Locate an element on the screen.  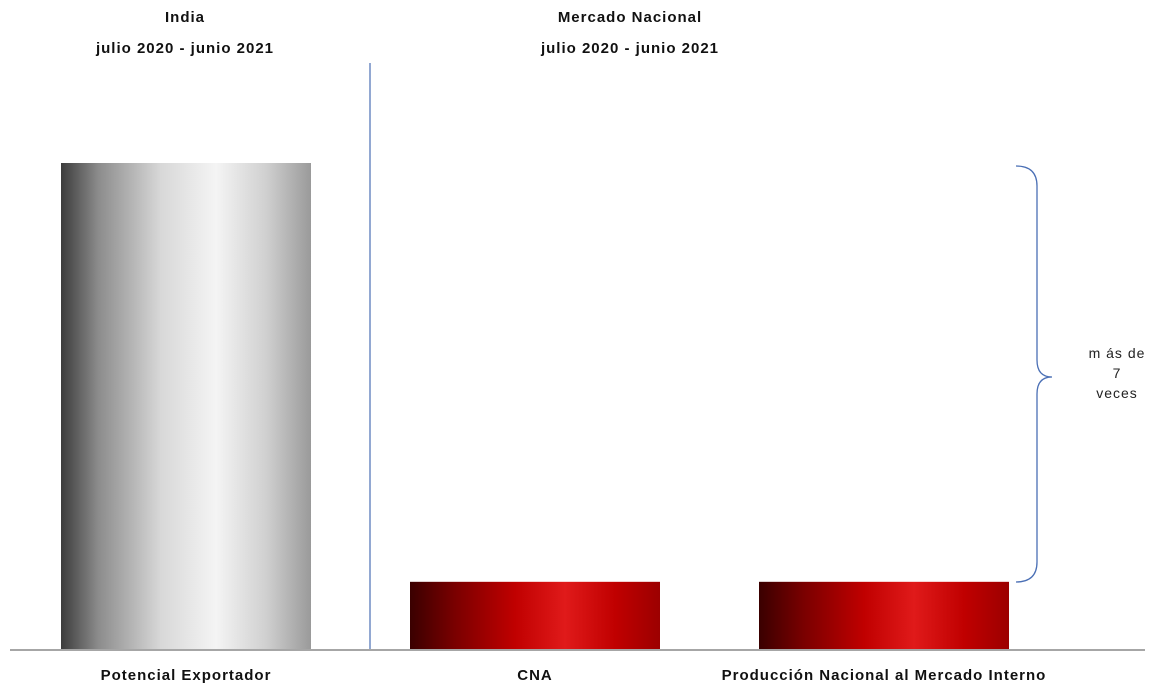
panel-period-mercado-nacional: julio 2020 - junio 2021 is located at coordinates (629, 48).